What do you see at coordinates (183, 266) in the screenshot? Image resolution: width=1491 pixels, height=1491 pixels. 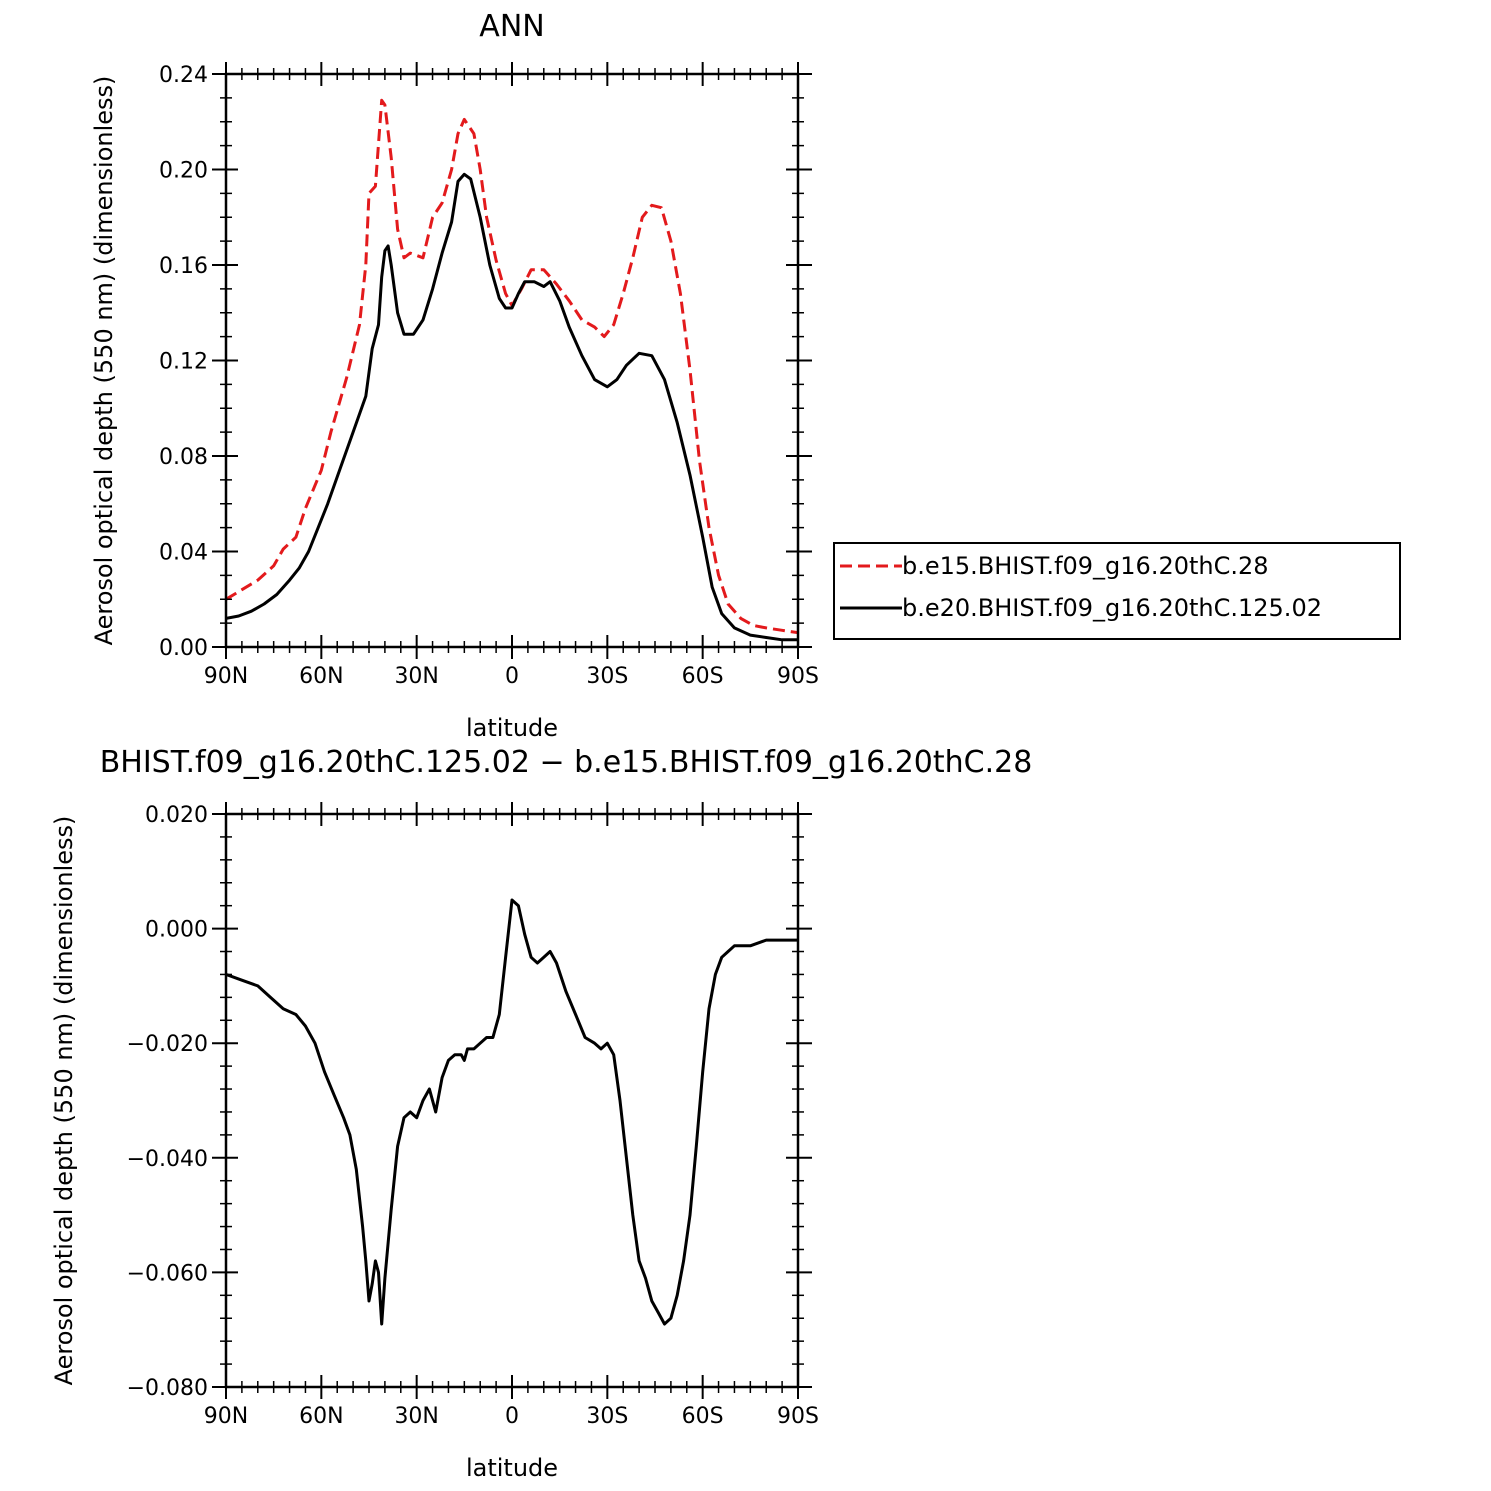 I see `y-tick-label: 0.16` at bounding box center [183, 266].